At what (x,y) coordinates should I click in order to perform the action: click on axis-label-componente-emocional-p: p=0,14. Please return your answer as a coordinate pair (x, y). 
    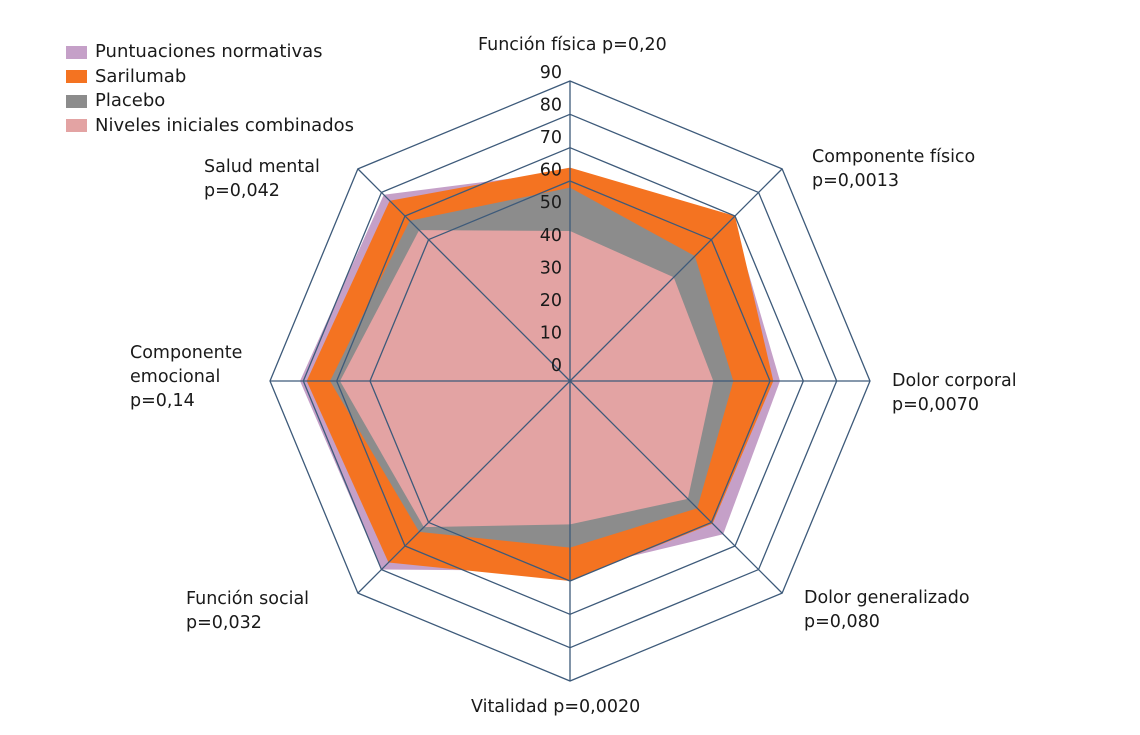
    Looking at the image, I should click on (162, 401).